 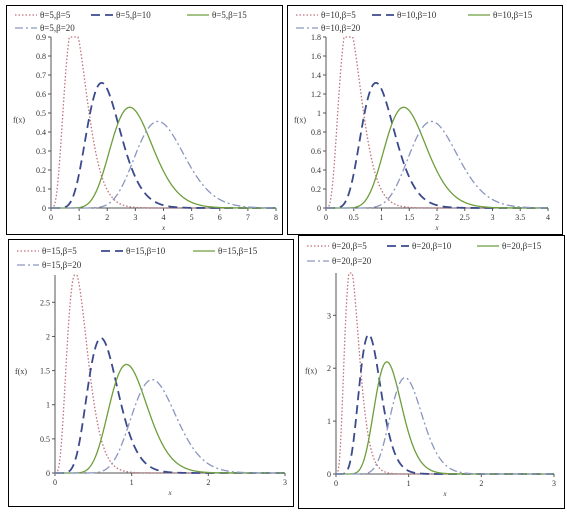 What do you see at coordinates (409, 217) in the screenshot?
I see `x-tick-label: 1.5` at bounding box center [409, 217].